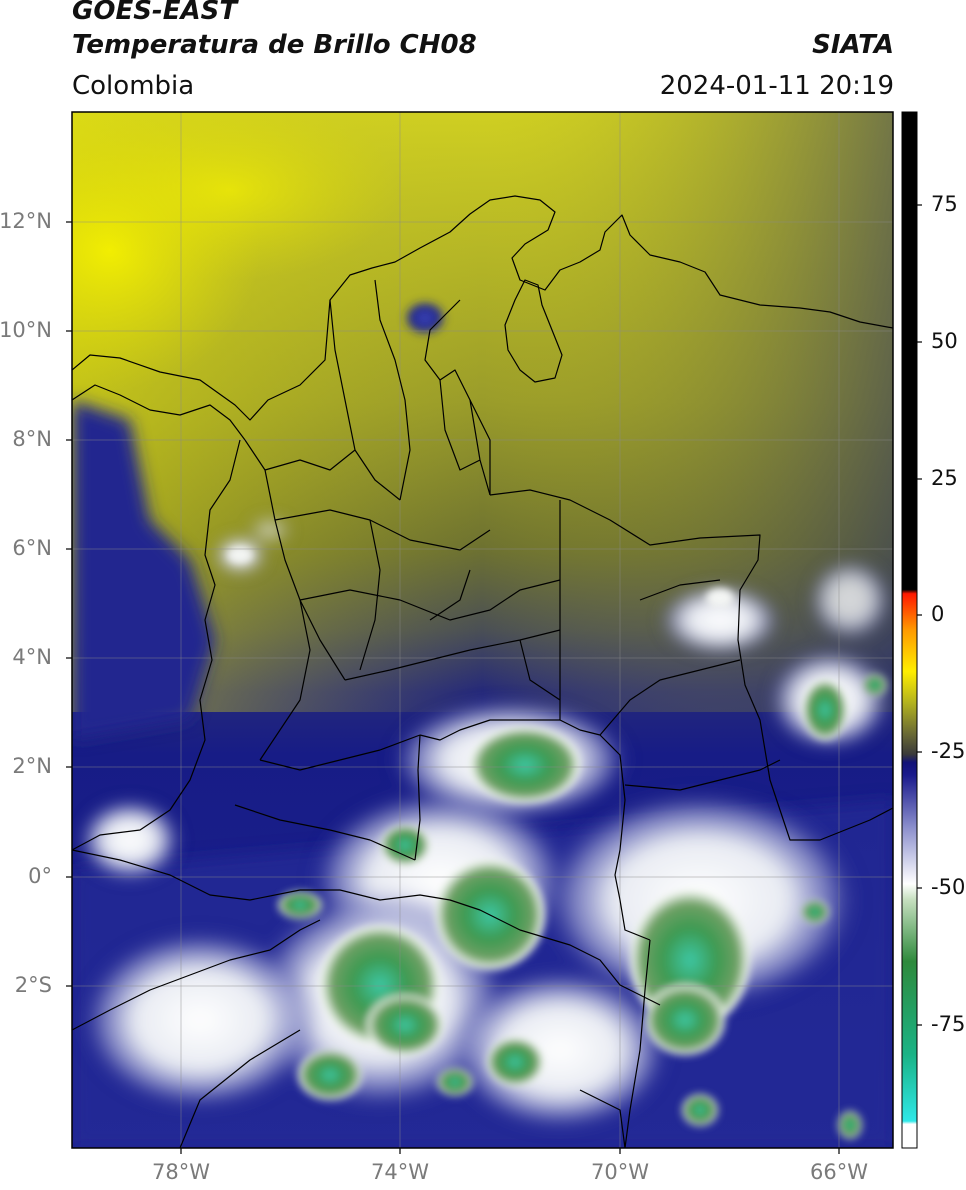  Describe the element at coordinates (400, 1172) in the screenshot. I see `lon-label: 74°W` at that location.